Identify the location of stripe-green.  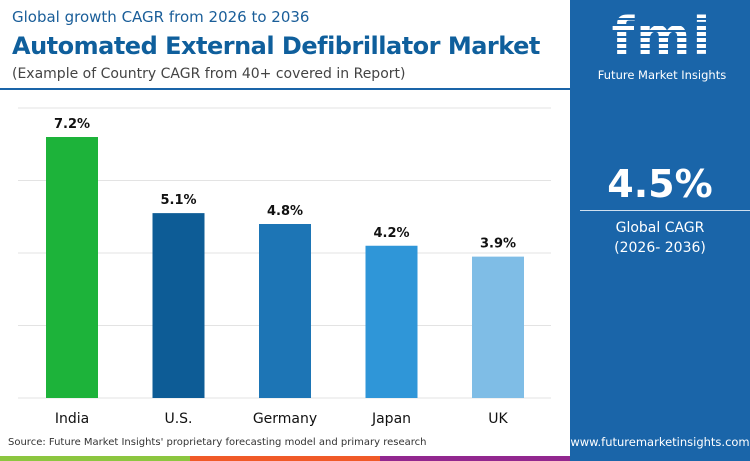
(95, 458).